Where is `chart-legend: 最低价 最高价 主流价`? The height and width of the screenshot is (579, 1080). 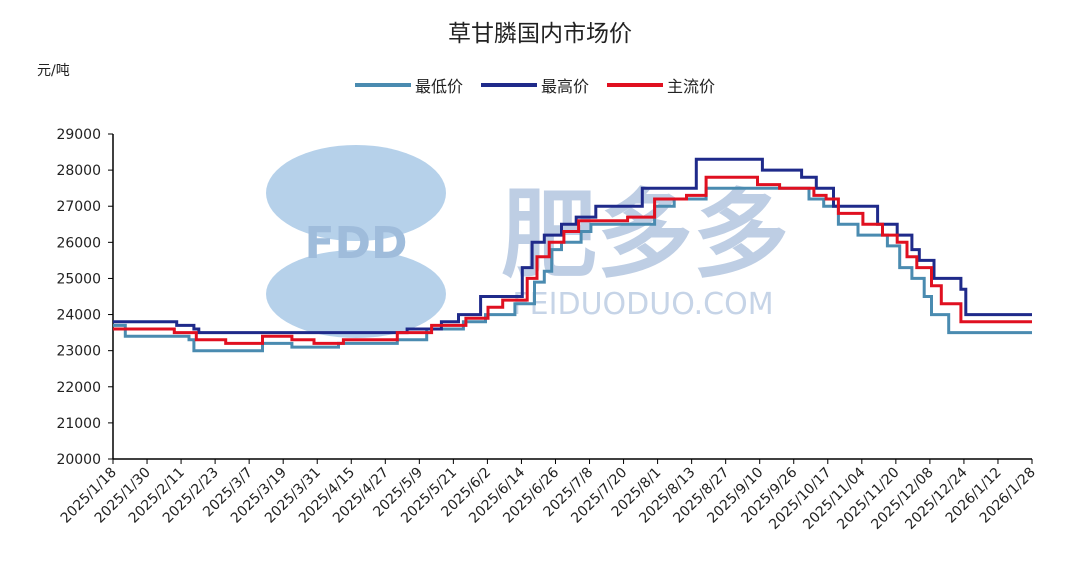 chart-legend: 最低价 最高价 主流价 is located at coordinates (535, 85).